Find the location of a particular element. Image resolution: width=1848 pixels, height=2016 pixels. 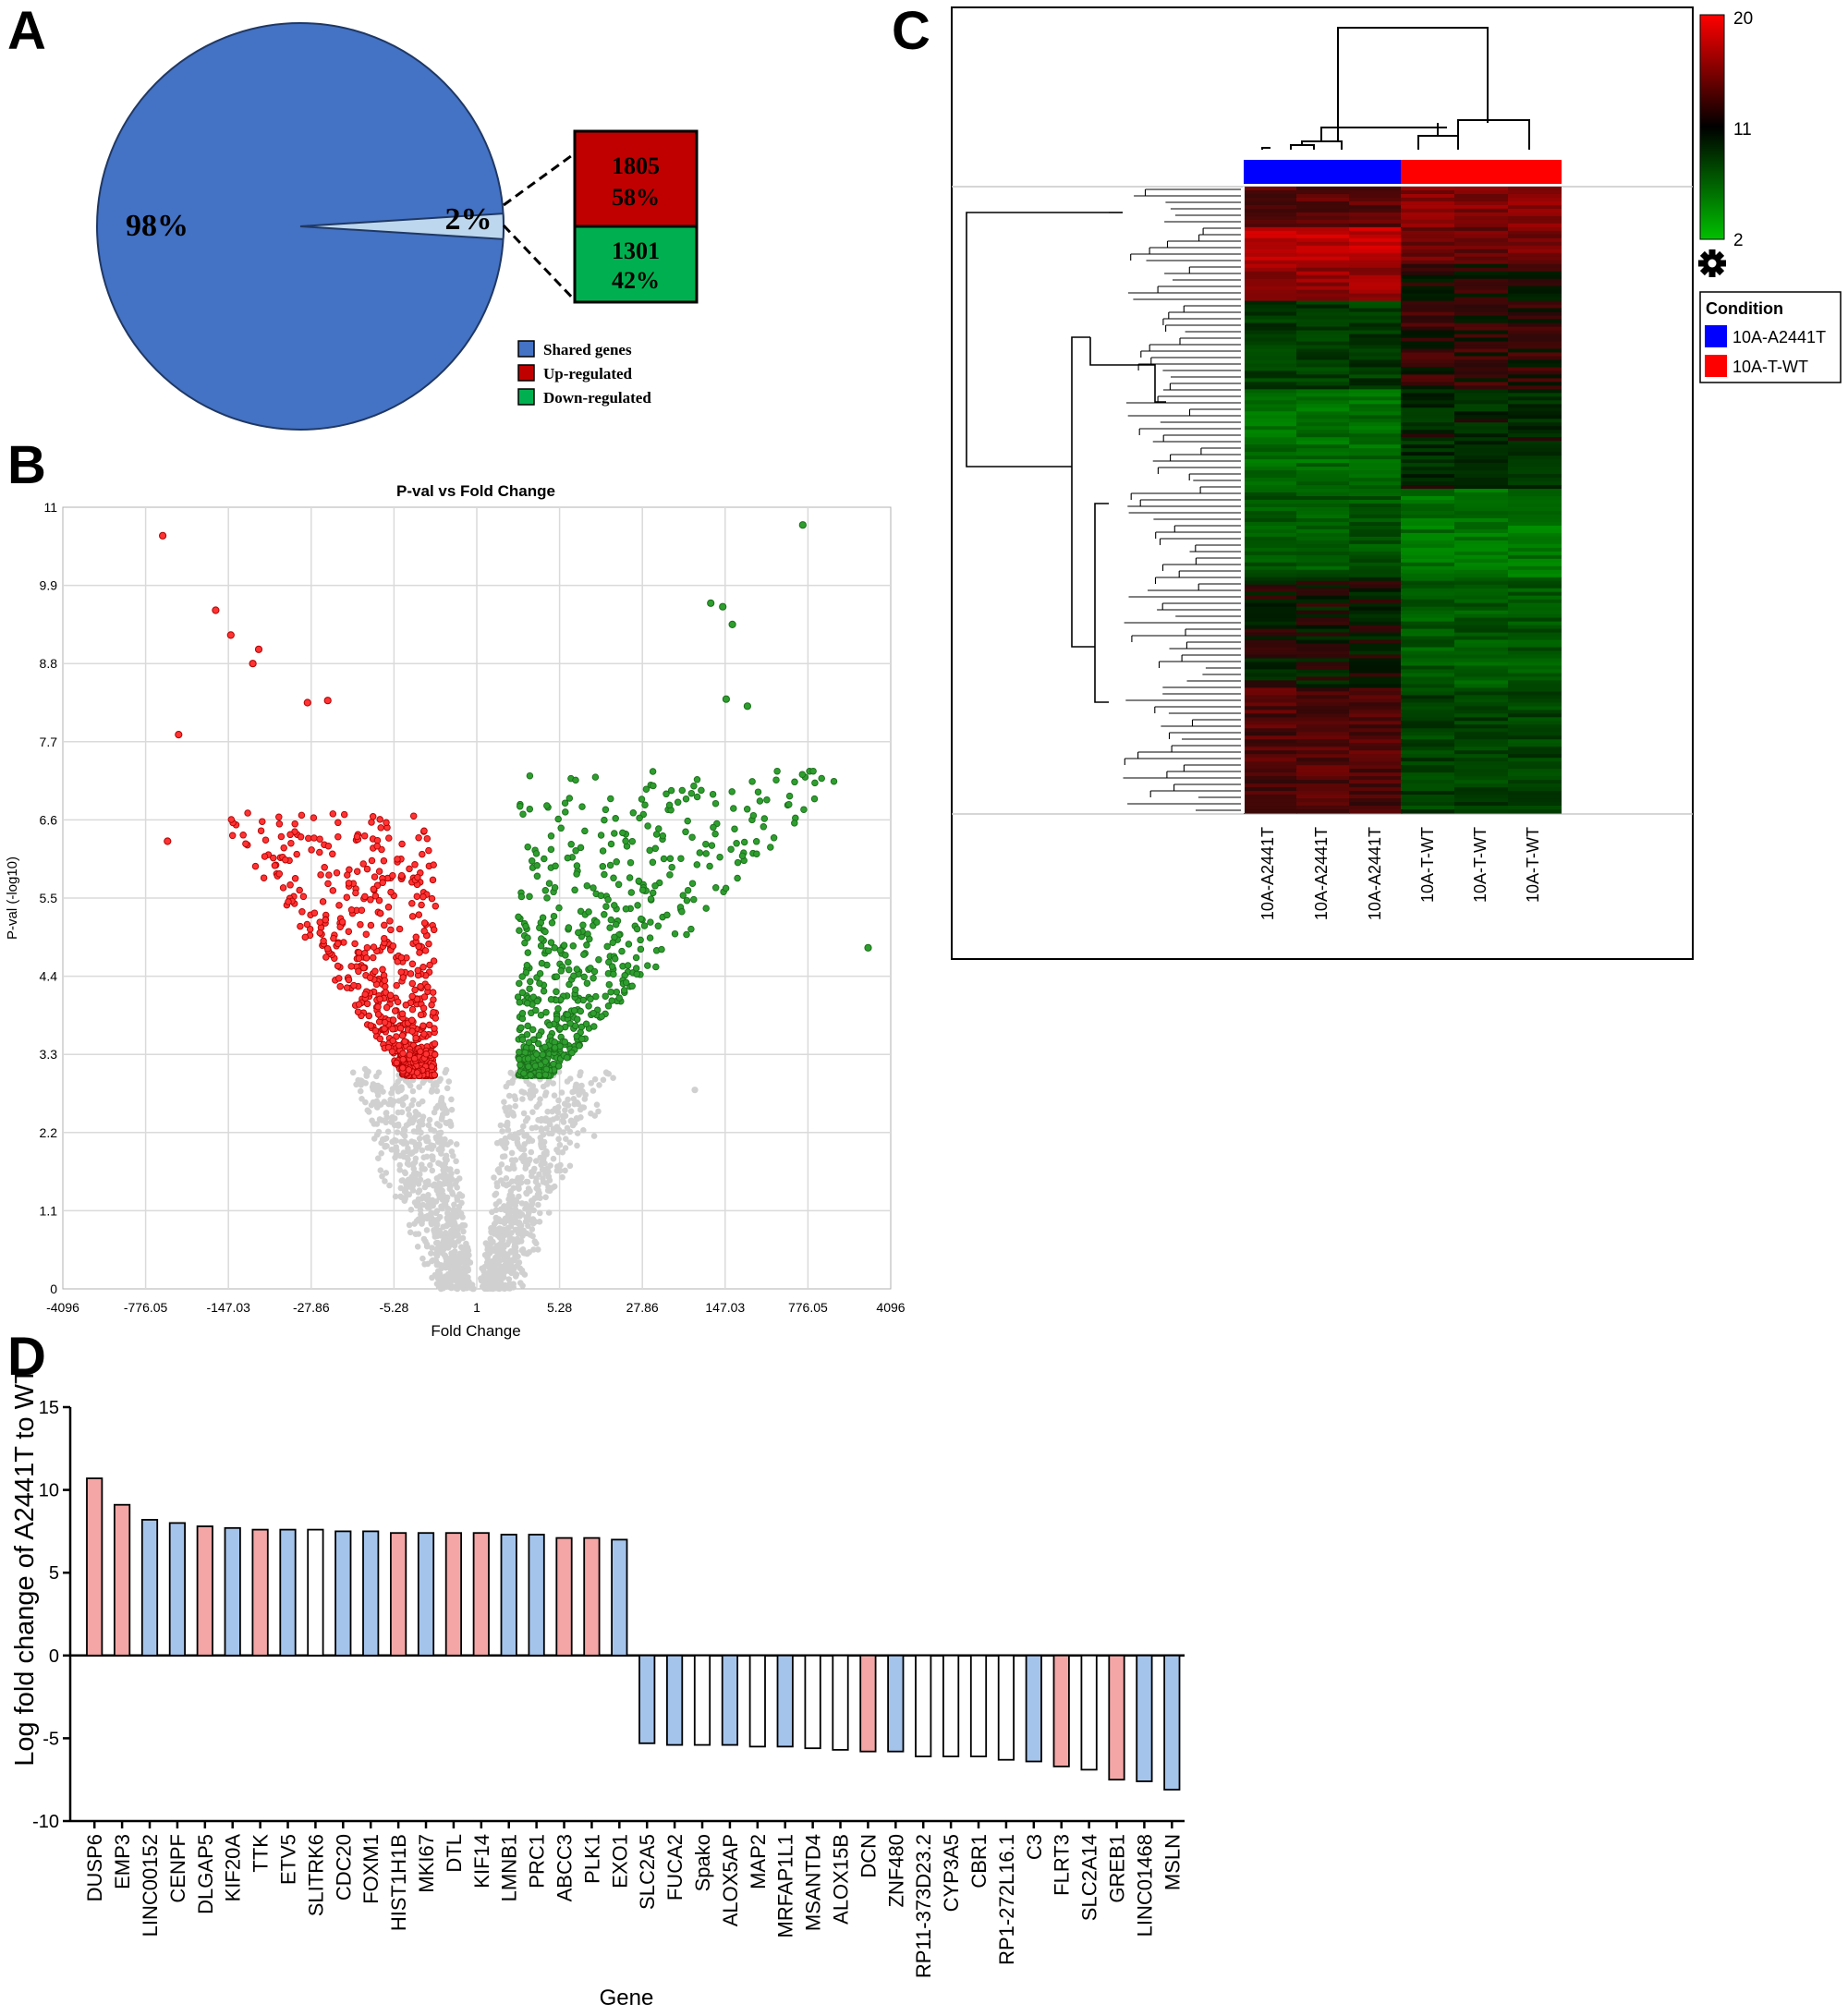

volcano-xtick-label: 27.86 is located at coordinates (642, 1307).